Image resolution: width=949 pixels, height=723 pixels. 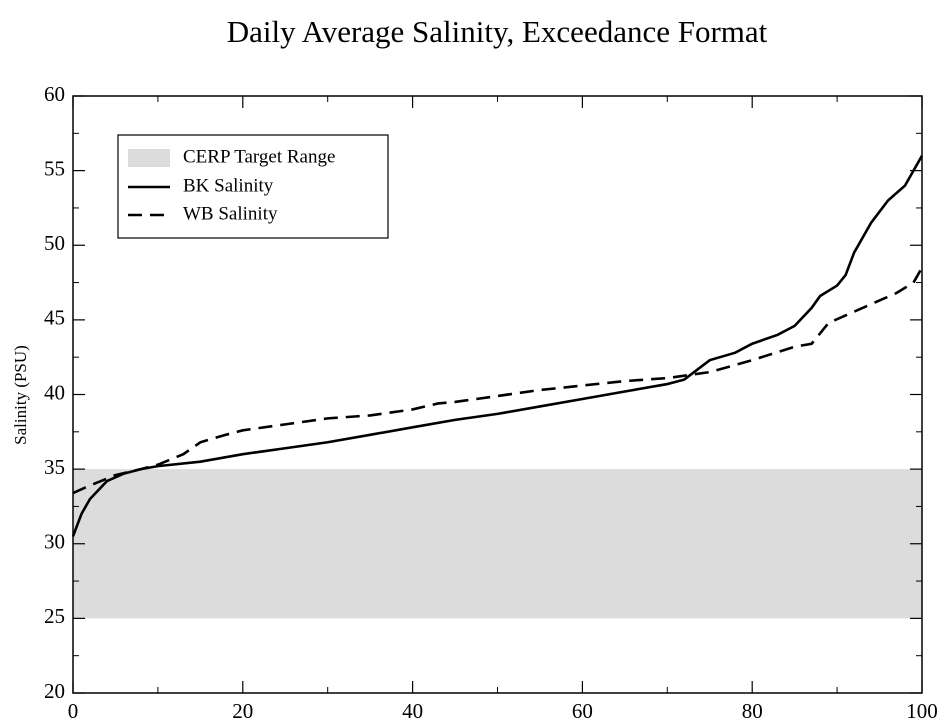 What do you see at coordinates (54, 243) in the screenshot?
I see `y-tick-label: 50` at bounding box center [54, 243].